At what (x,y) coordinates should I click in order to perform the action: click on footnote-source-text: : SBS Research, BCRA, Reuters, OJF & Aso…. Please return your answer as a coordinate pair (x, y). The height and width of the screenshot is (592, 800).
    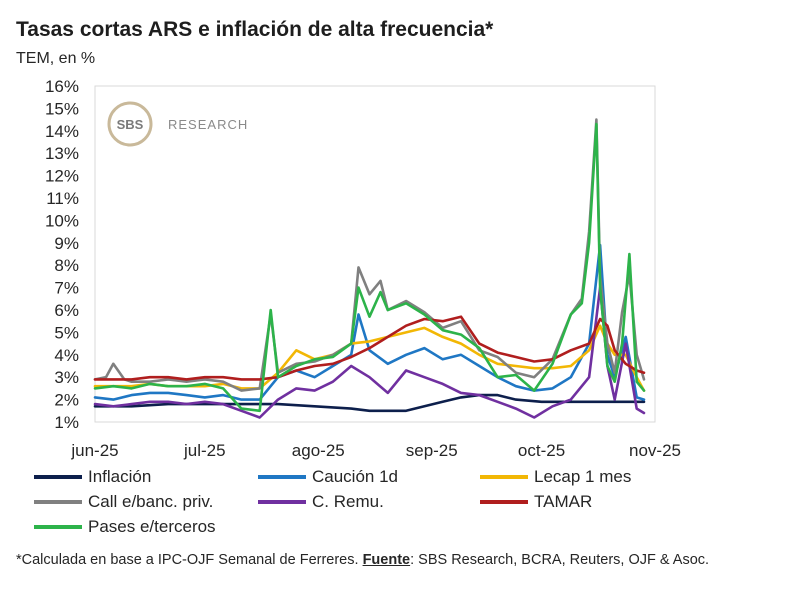
    Looking at the image, I should click on (560, 560).